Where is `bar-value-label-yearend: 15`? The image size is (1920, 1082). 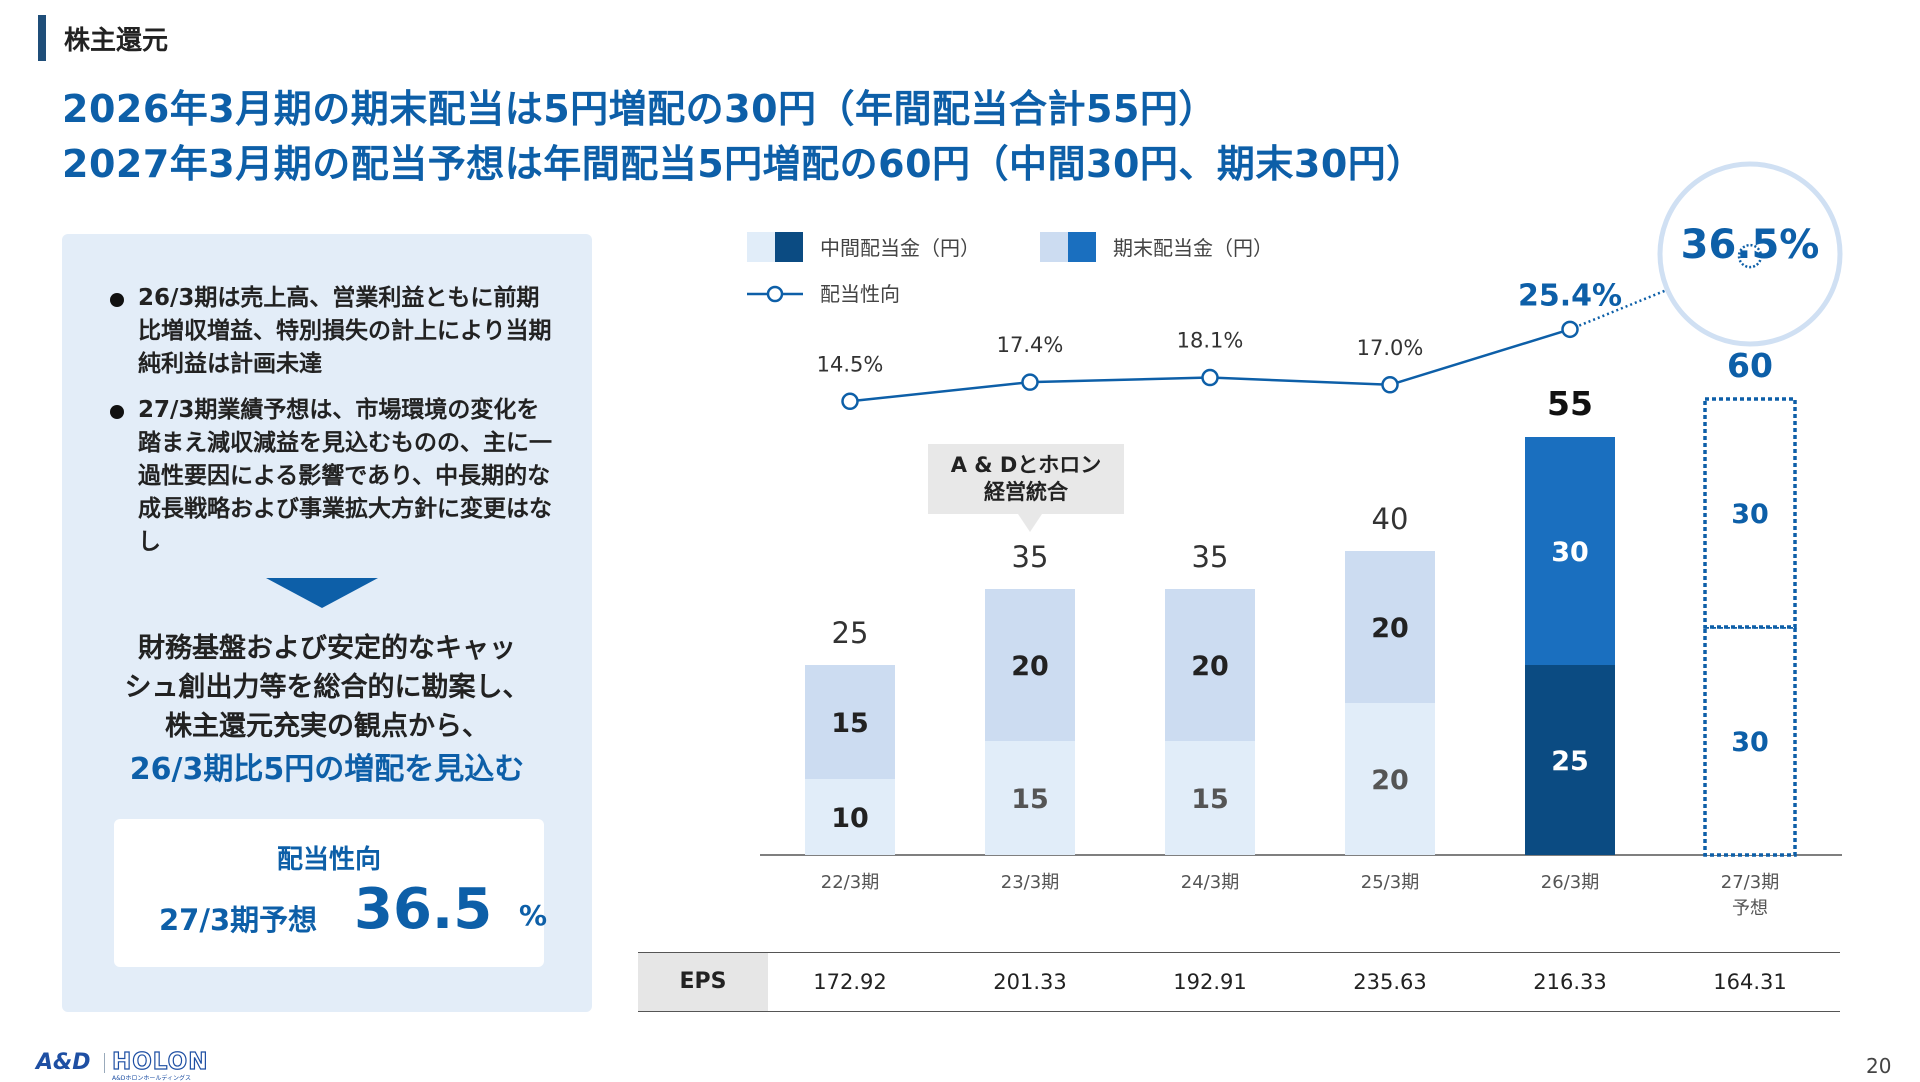
bar-value-label-yearend: 15 is located at coordinates (850, 723).